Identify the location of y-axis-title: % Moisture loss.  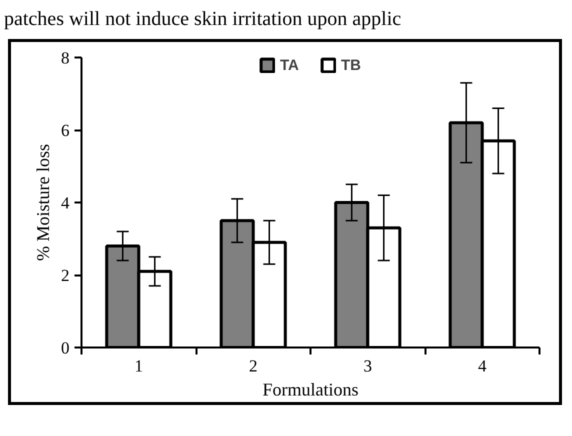
(43, 202).